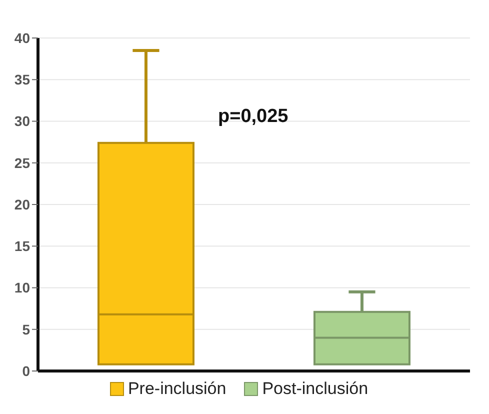 This screenshot has height=414, width=489. What do you see at coordinates (22, 38) in the screenshot?
I see `y-tick-label: 40` at bounding box center [22, 38].